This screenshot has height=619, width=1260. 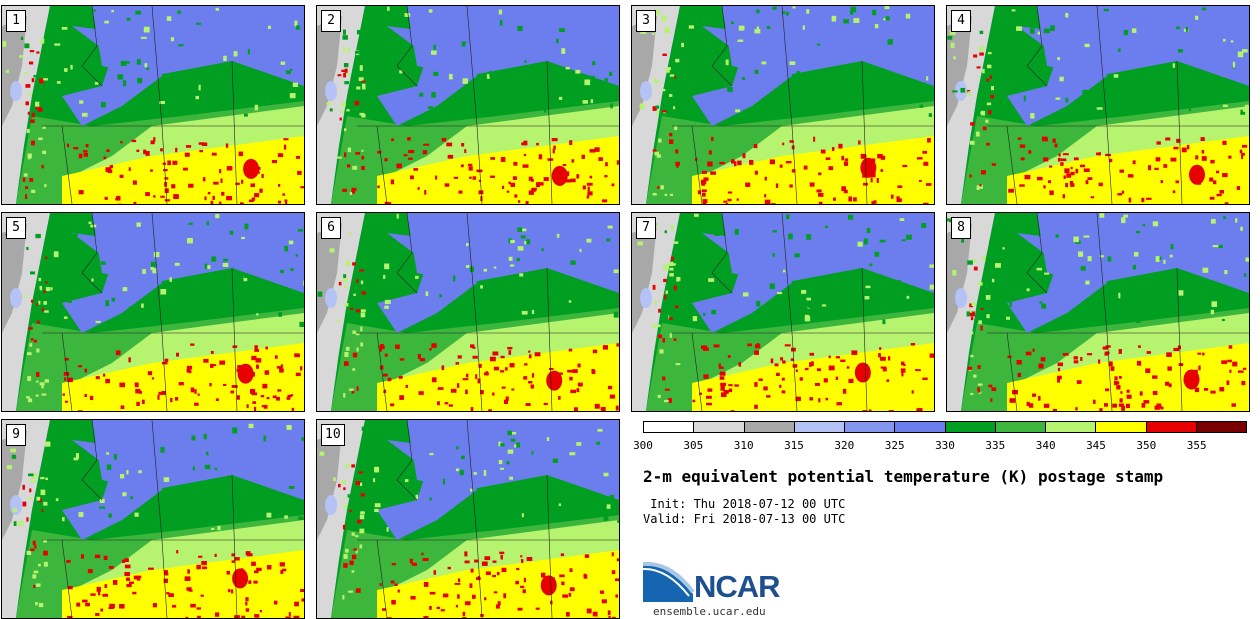 I want to click on colorbar-tick-label: 320, so click(x=844, y=445).